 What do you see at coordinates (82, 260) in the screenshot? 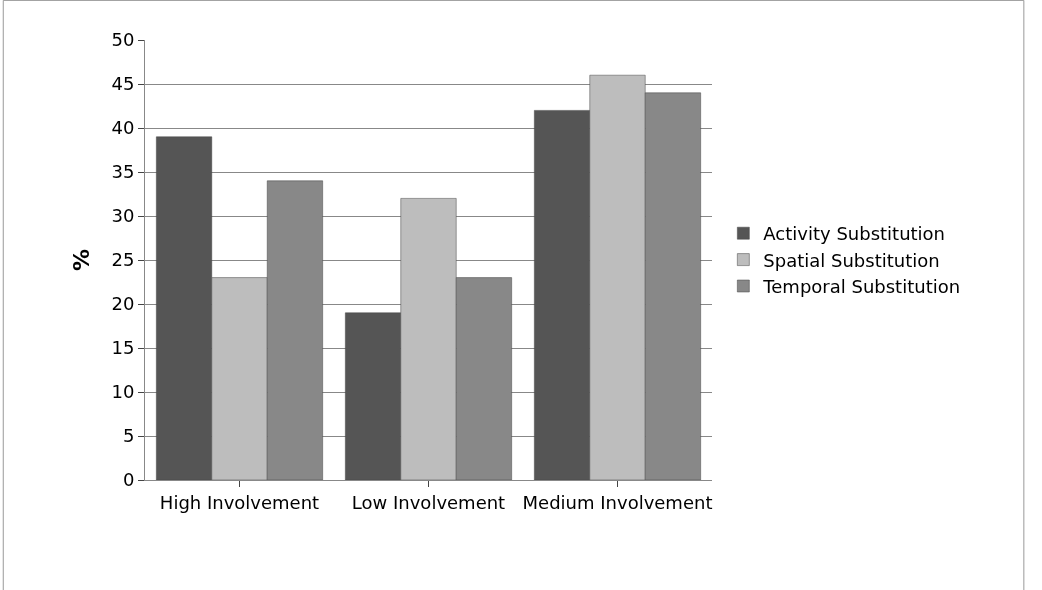
I see `y-axis-title: %` at bounding box center [82, 260].